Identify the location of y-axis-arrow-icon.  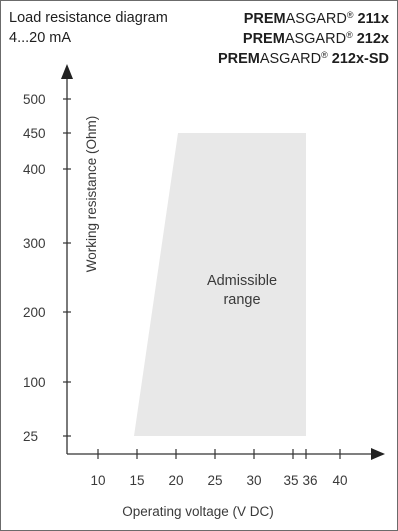
(67, 71).